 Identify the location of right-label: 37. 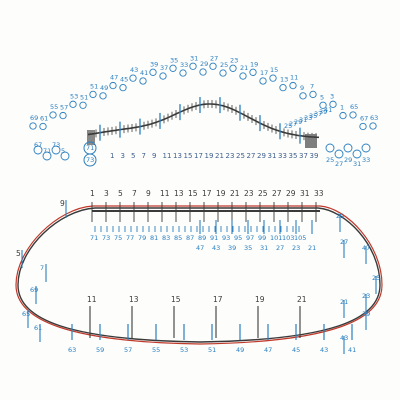
(318, 114).